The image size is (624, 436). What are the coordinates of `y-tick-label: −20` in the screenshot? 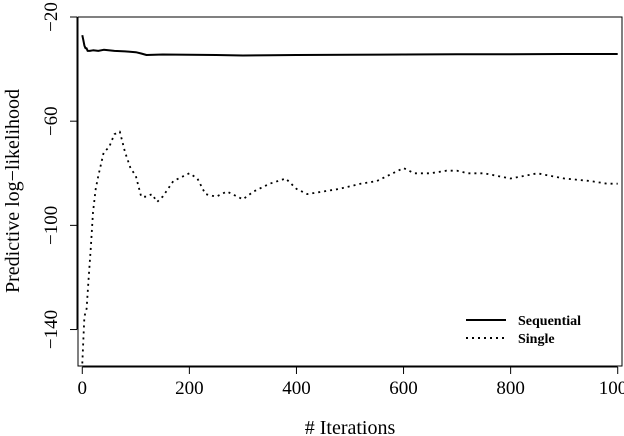 It's located at (51, 17).